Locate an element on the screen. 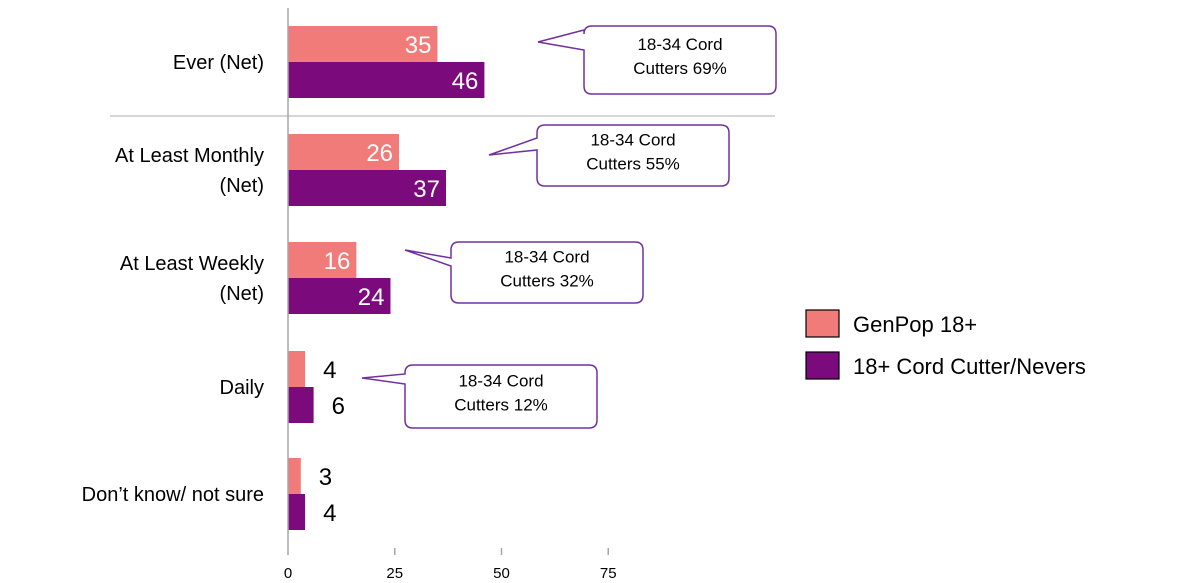 The height and width of the screenshot is (583, 1177). data-label: 24 is located at coordinates (371, 297).